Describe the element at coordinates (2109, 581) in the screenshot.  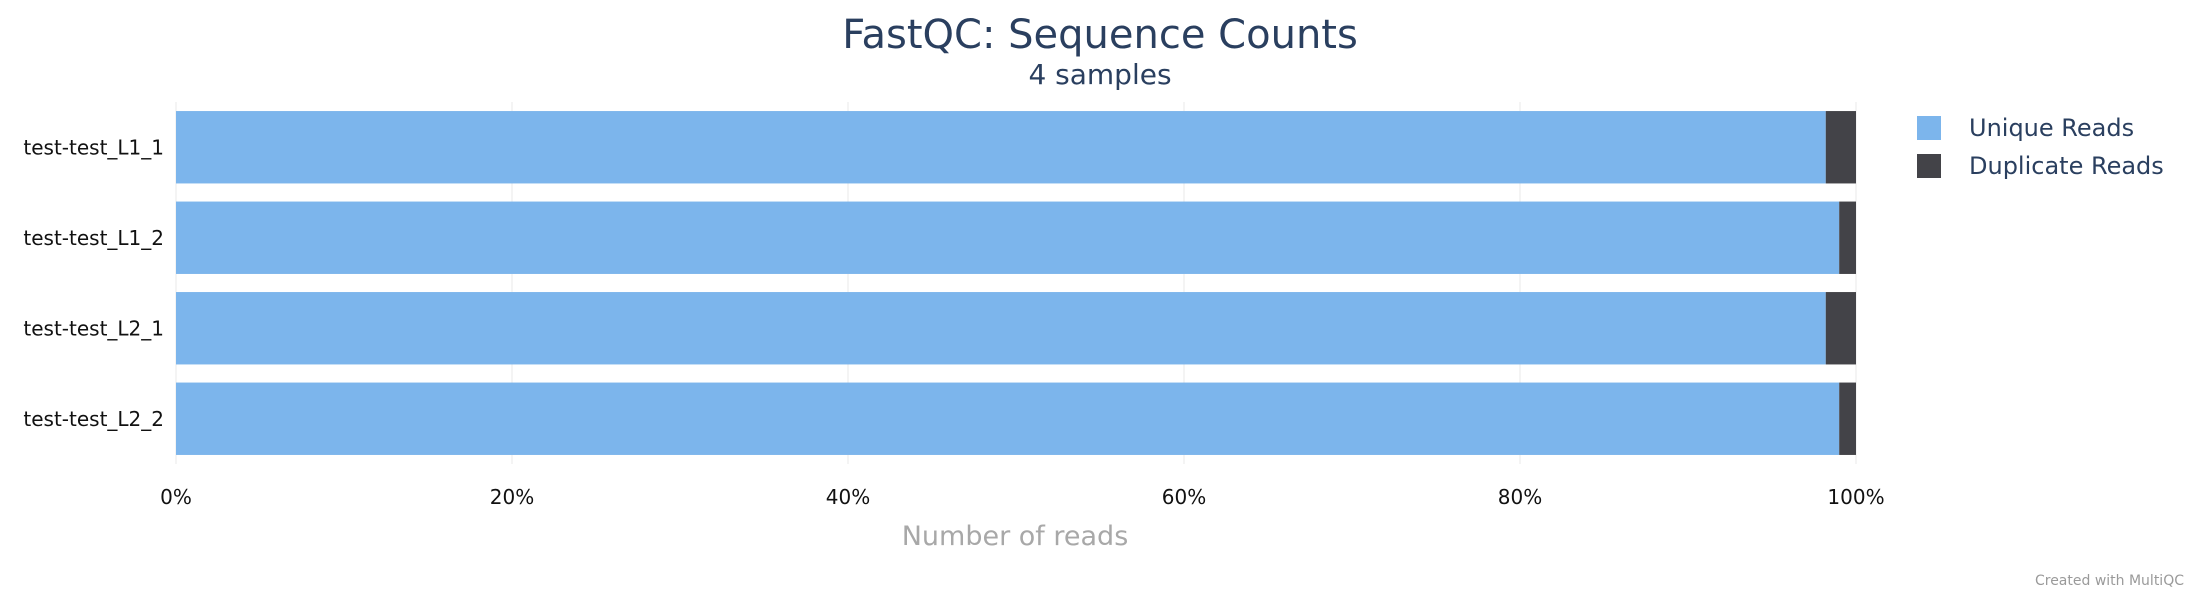
I see `credit-text: Created with MultiQC` at that location.